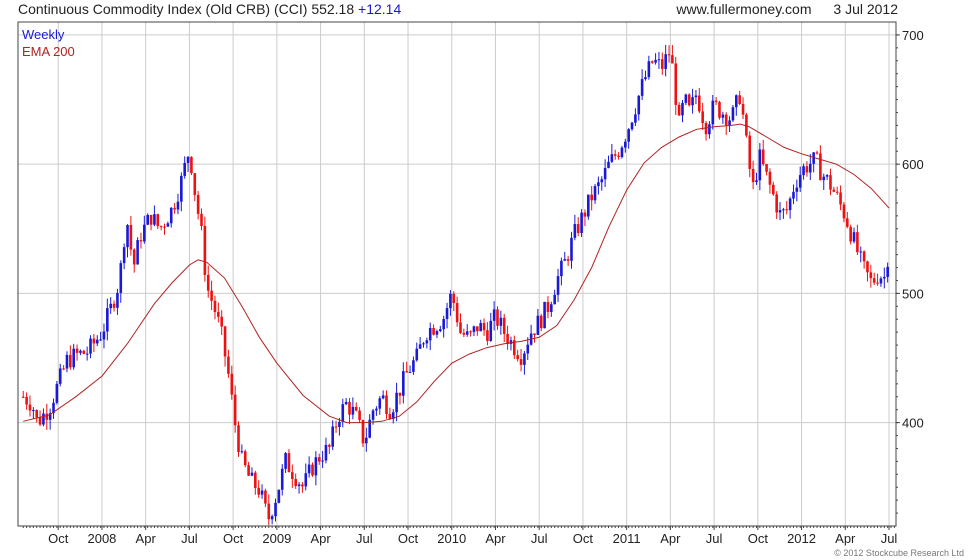  Describe the element at coordinates (744, 9) in the screenshot. I see `site-url: www.fullermoney.com` at that location.